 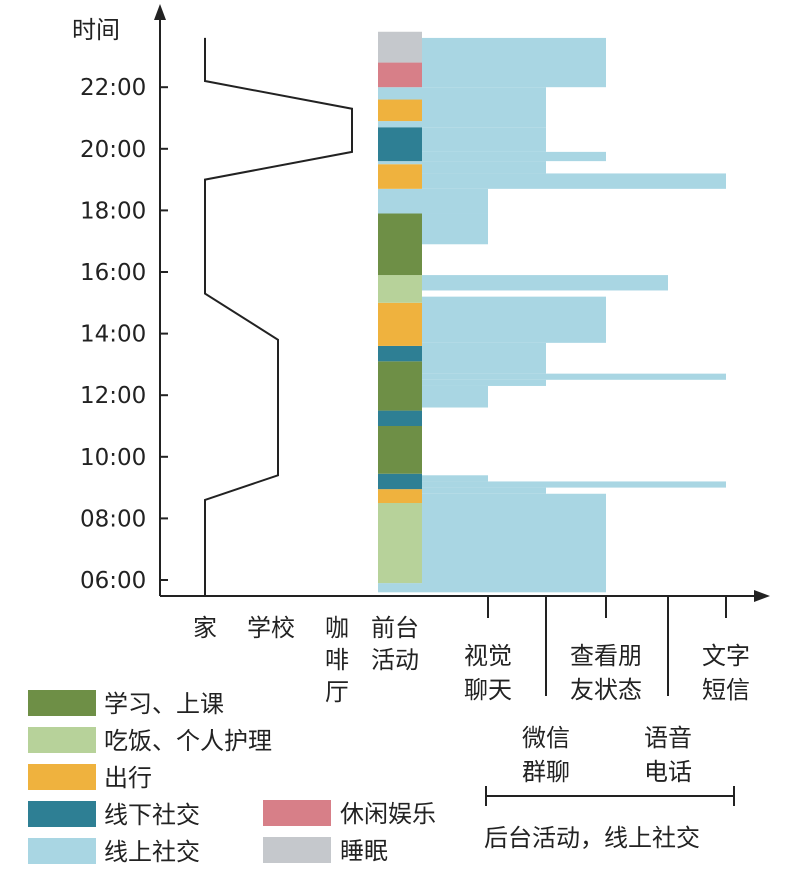 What do you see at coordinates (606, 656) in the screenshot?
I see `level-label-check-status: 查看朋` at bounding box center [606, 656].